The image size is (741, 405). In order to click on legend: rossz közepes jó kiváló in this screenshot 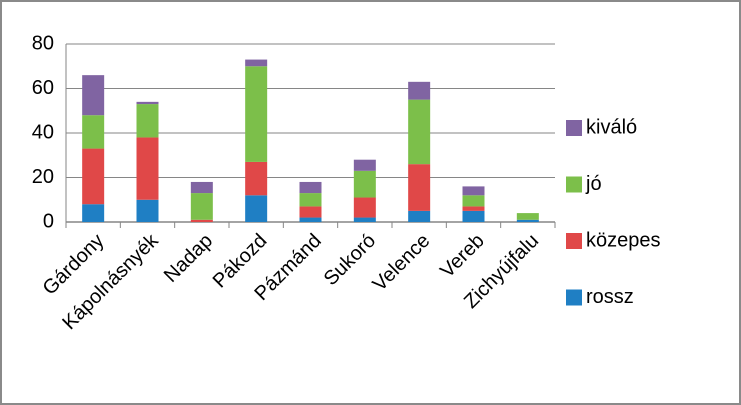, I will do `click(613, 212)`.